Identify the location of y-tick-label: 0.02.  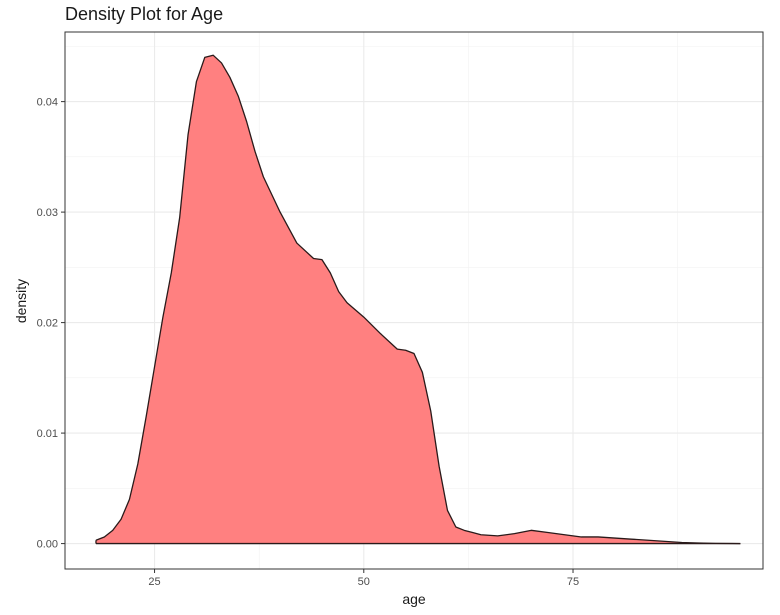
(47, 324).